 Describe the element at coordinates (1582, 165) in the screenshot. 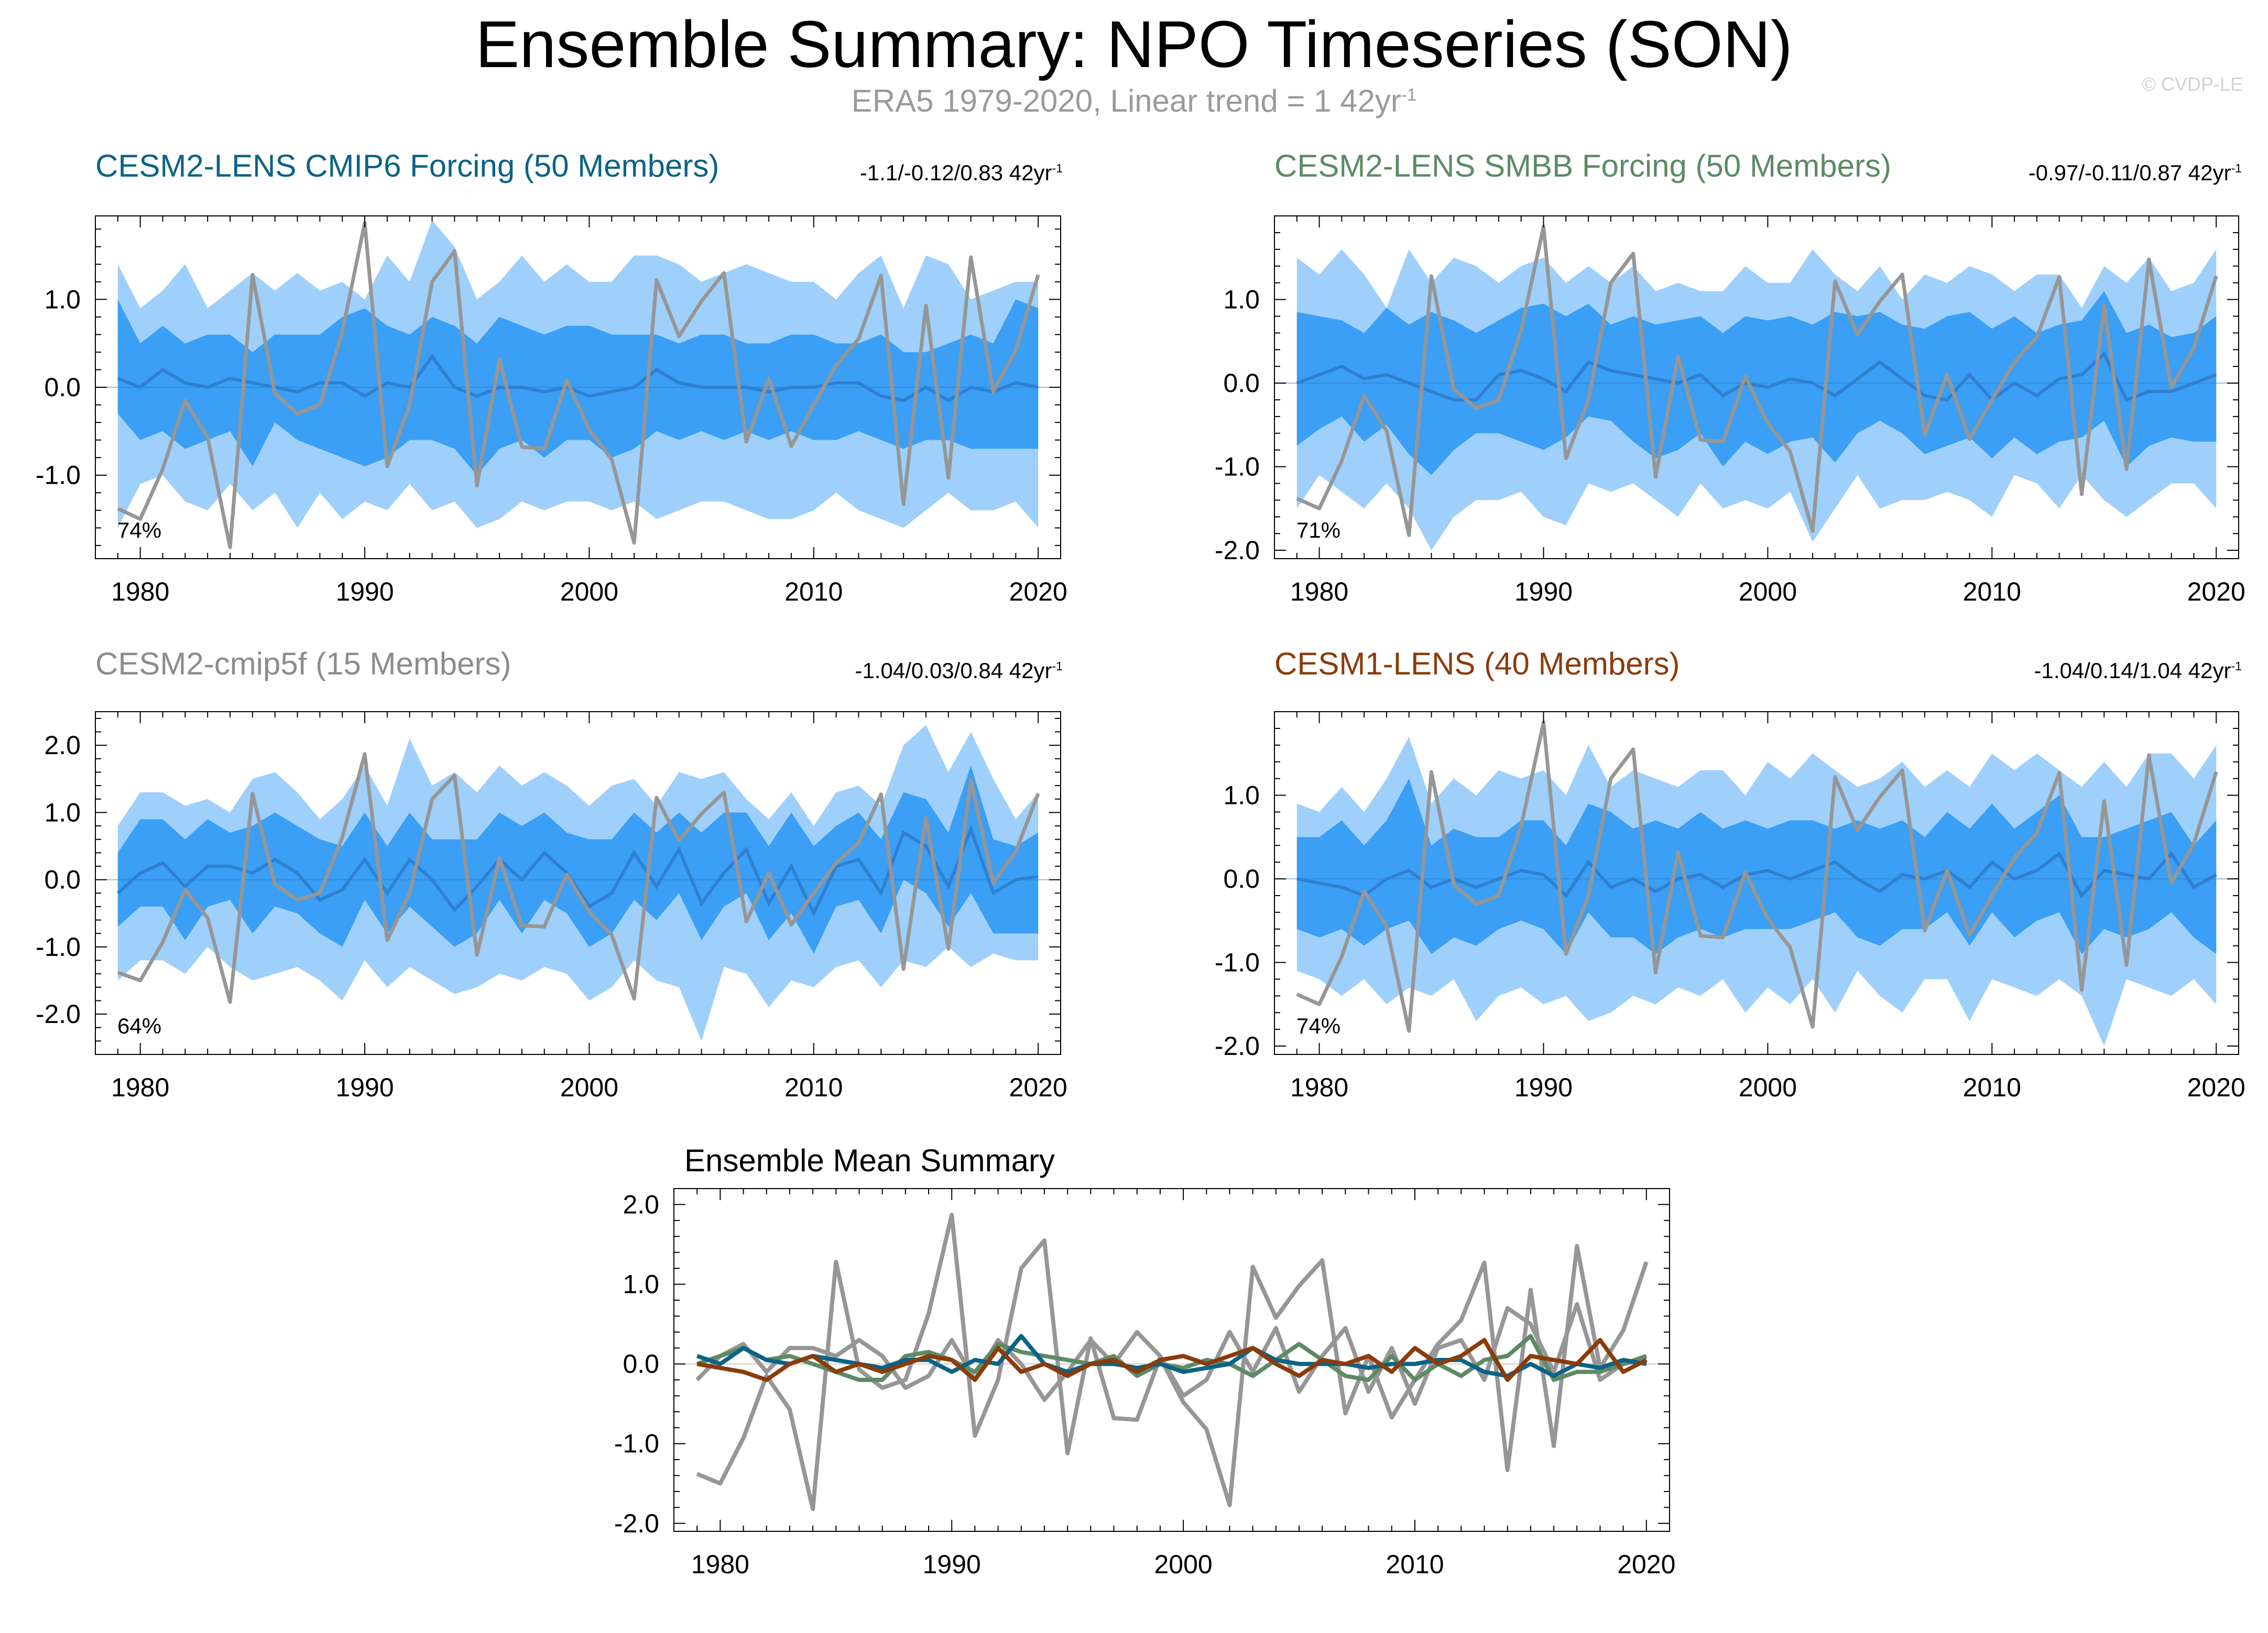

I see `panel-title-smbb: CESM2-LENS SMBB Forcing (50 Members)` at that location.